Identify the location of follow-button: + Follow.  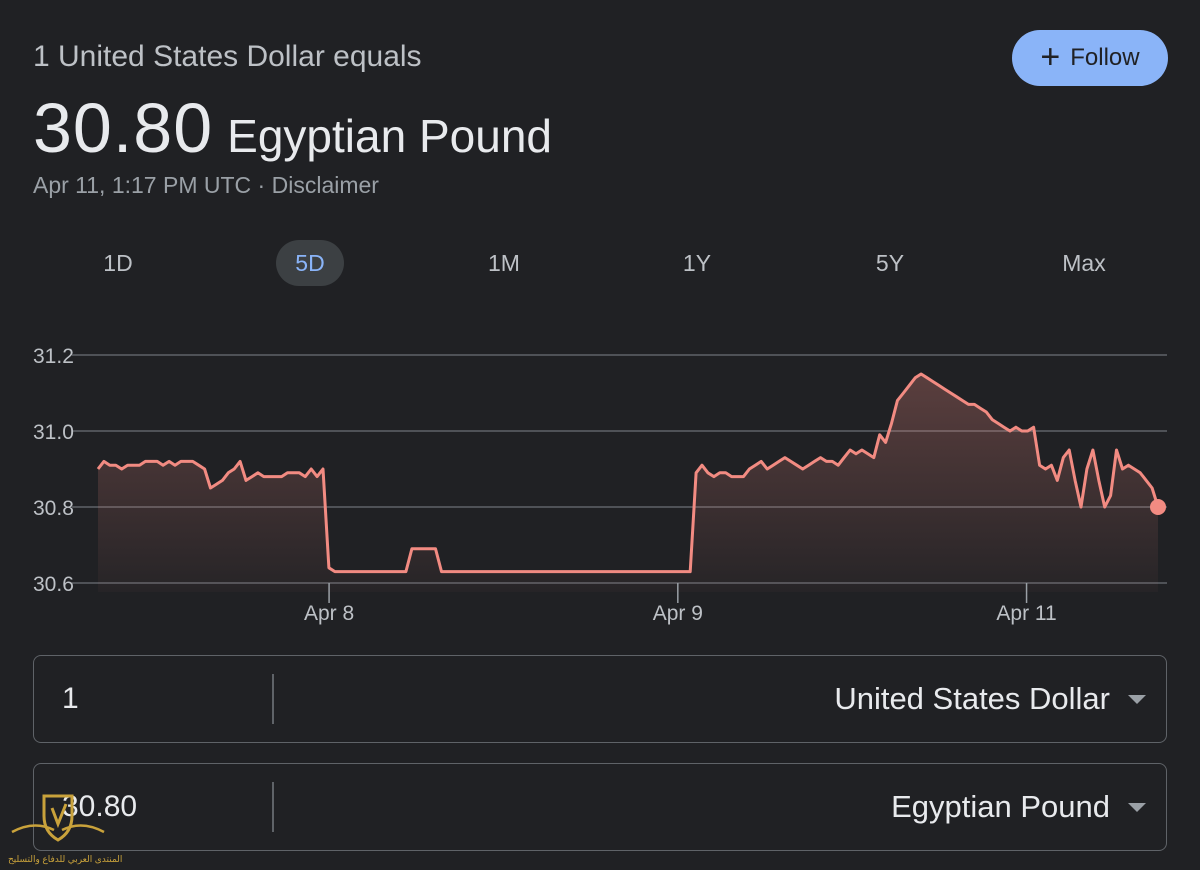
(1090, 58).